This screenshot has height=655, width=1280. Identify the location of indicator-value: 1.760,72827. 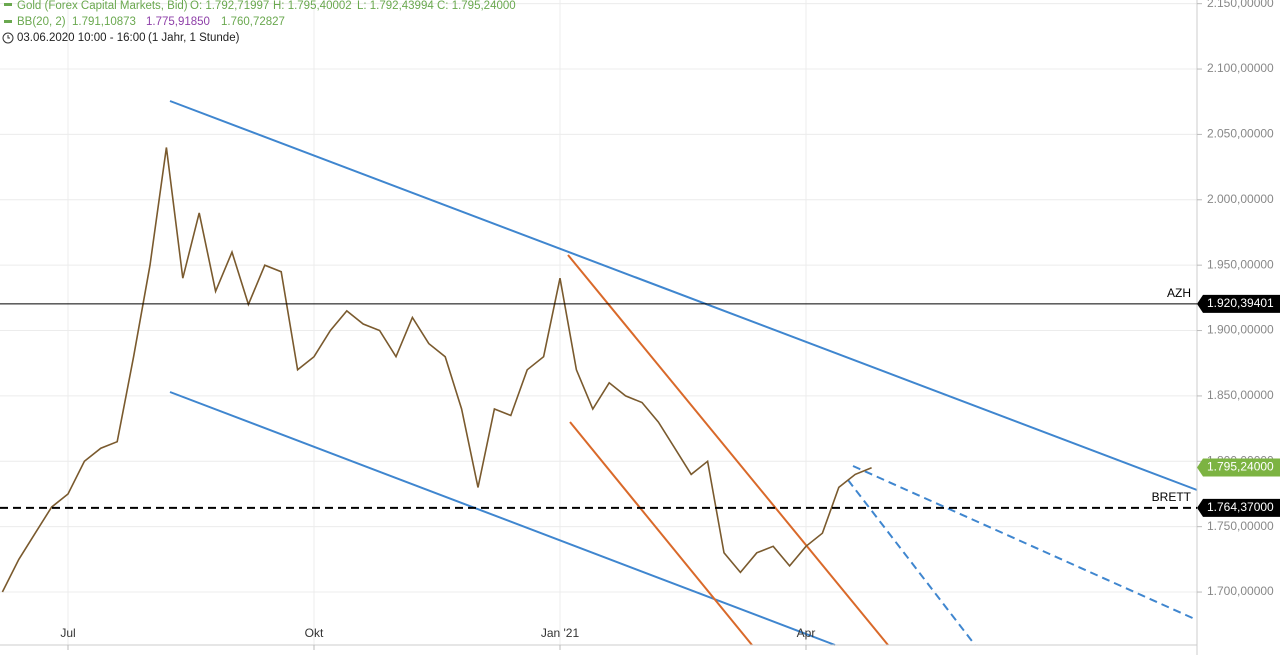
(253, 22).